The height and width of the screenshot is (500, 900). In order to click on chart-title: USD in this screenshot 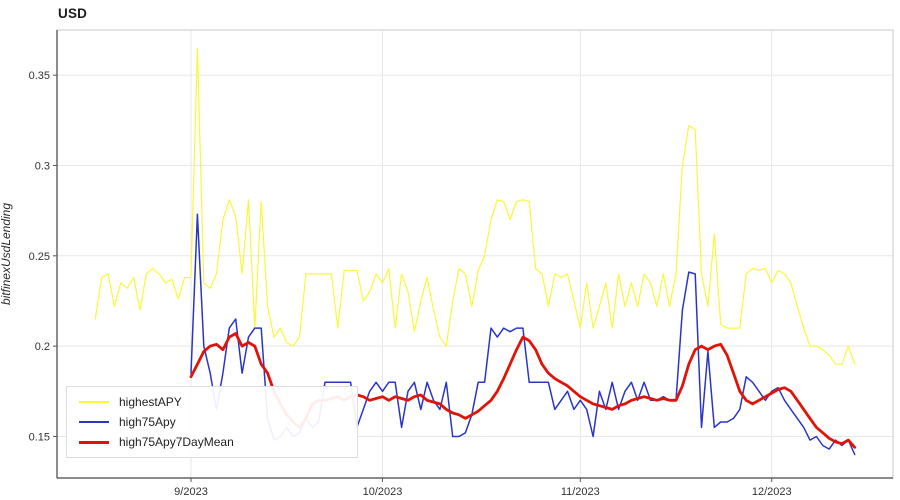, I will do `click(73, 13)`.